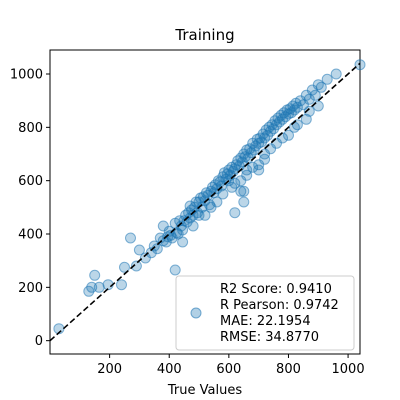 The height and width of the screenshot is (400, 400). Describe the element at coordinates (348, 369) in the screenshot. I see `x-tick-label: 1000` at that location.